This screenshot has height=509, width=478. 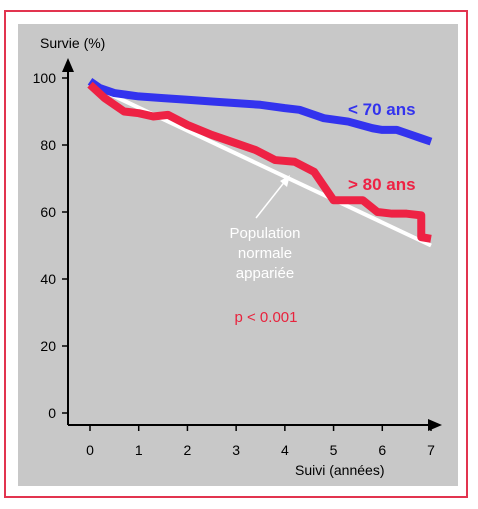 I want to click on p-value-label: p < 0.001, so click(x=266, y=317).